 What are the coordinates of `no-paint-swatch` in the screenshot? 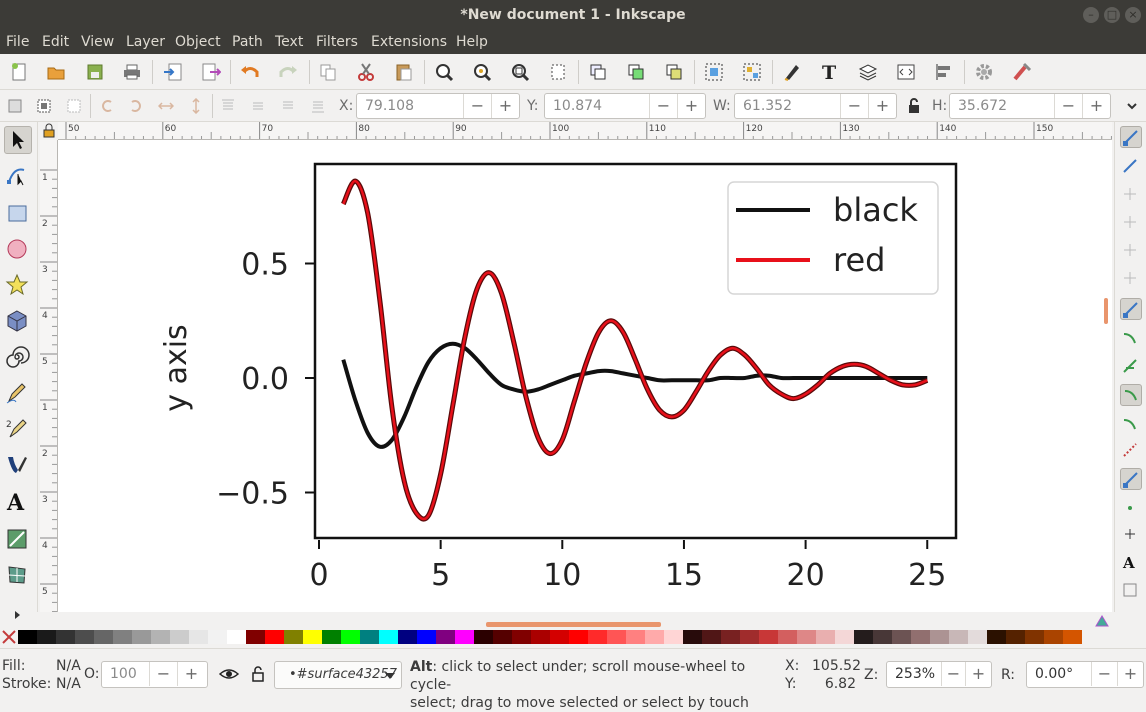 It's located at (9, 637).